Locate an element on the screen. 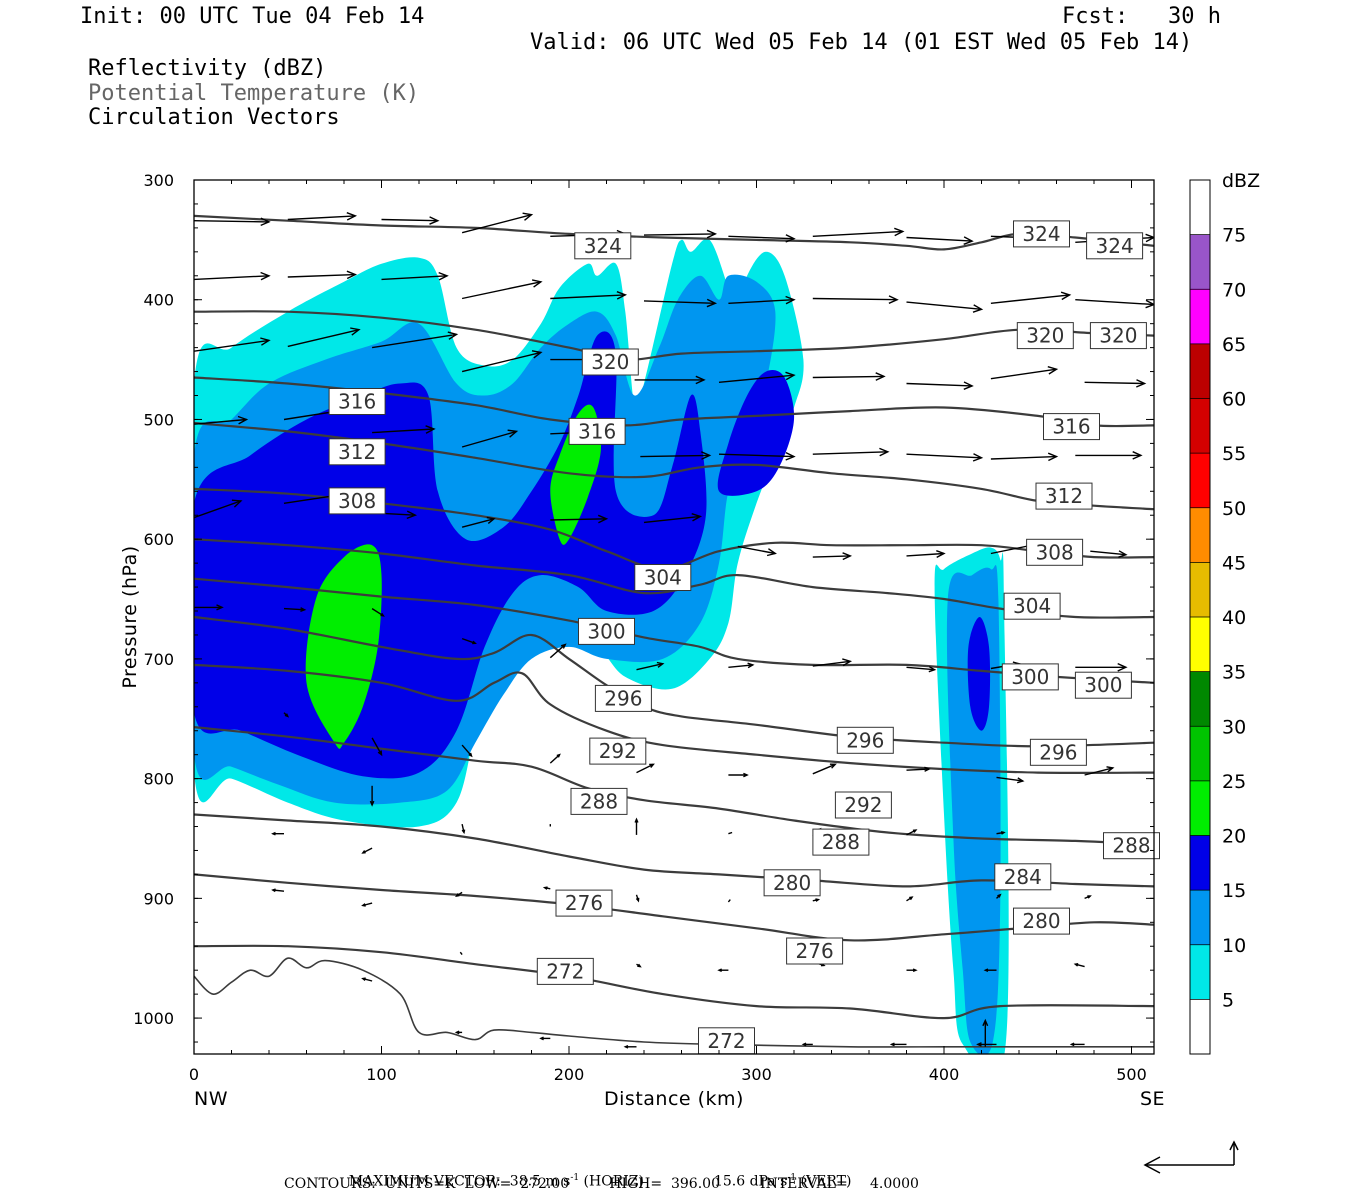  svg-text: 308 is located at coordinates (1055, 552).